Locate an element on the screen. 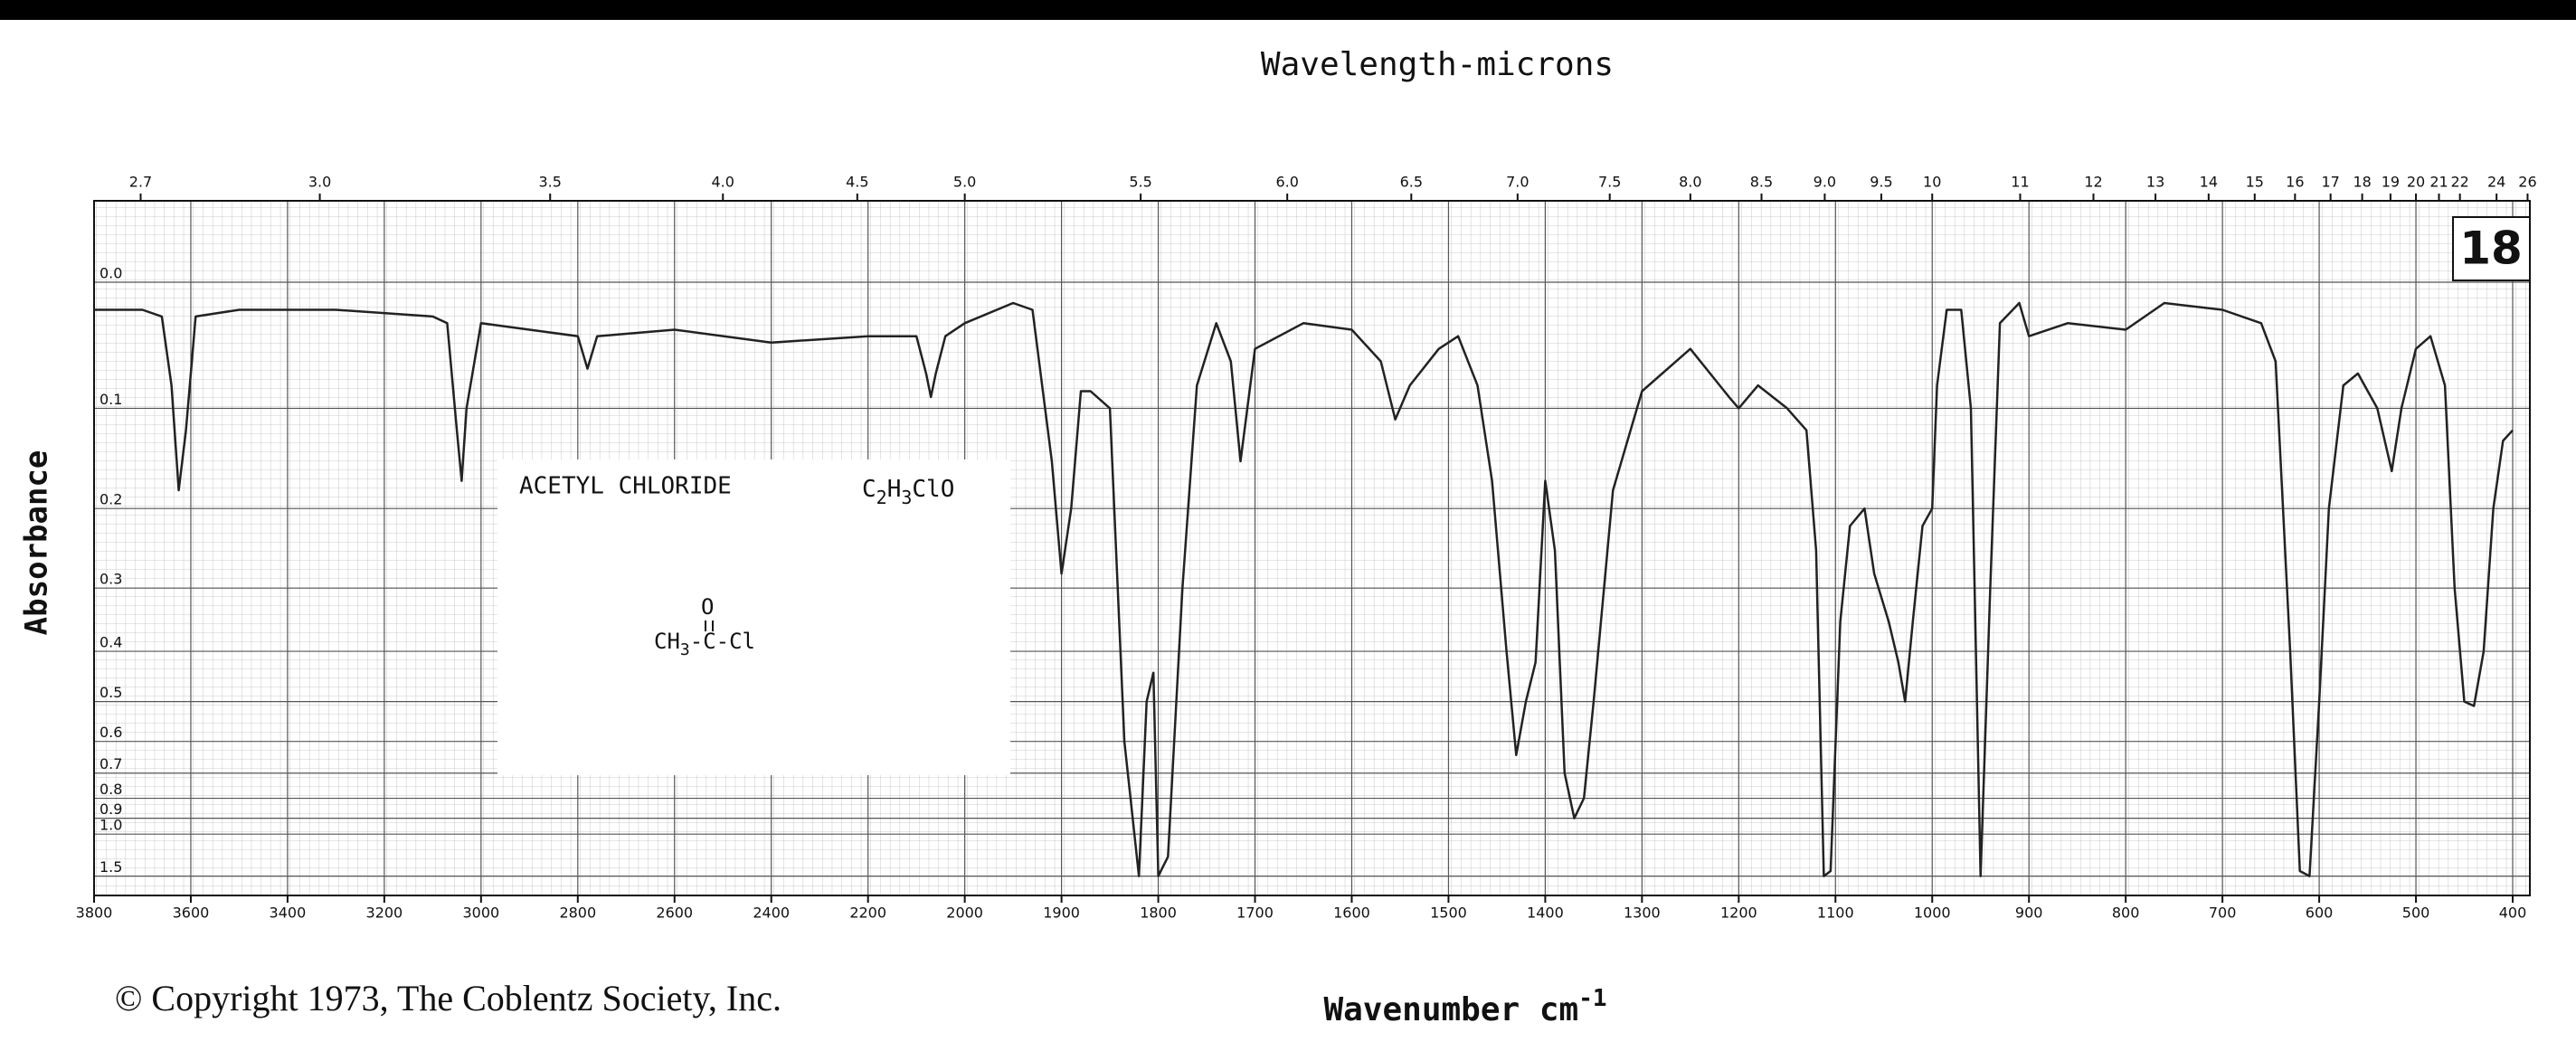 This screenshot has height=1042, width=2576. structure-oxygen: O is located at coordinates (707, 607).